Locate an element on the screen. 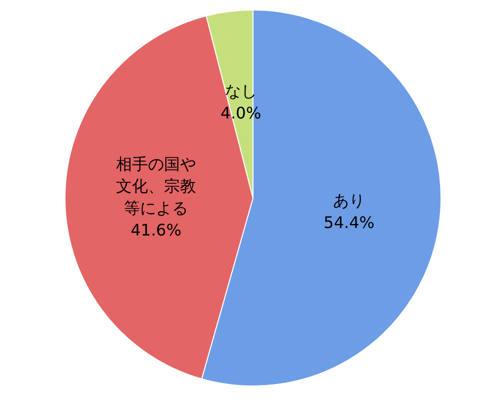 The height and width of the screenshot is (400, 500). data-label: 41.6% is located at coordinates (156, 230).